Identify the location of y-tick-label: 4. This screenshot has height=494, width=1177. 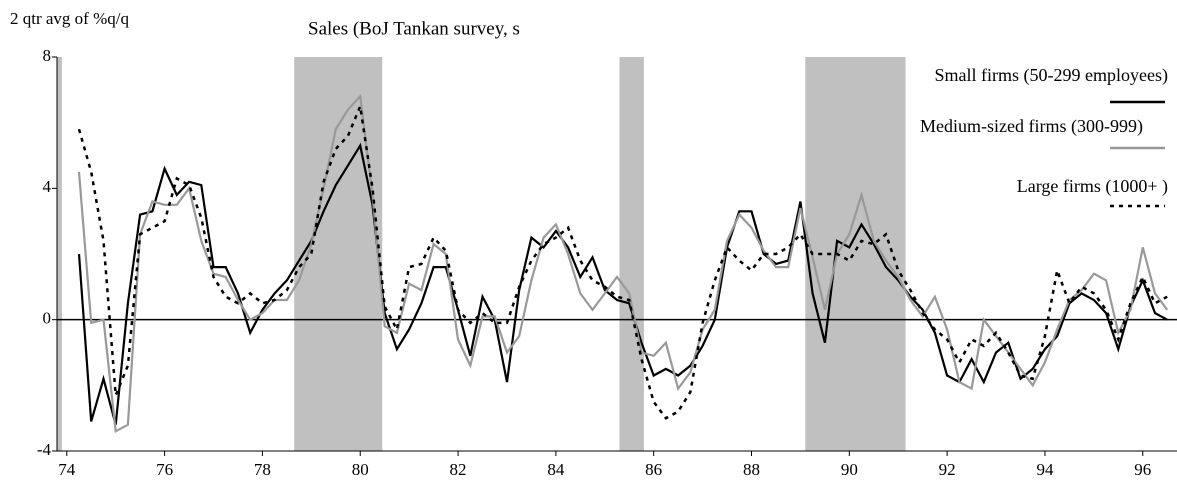
(47, 186).